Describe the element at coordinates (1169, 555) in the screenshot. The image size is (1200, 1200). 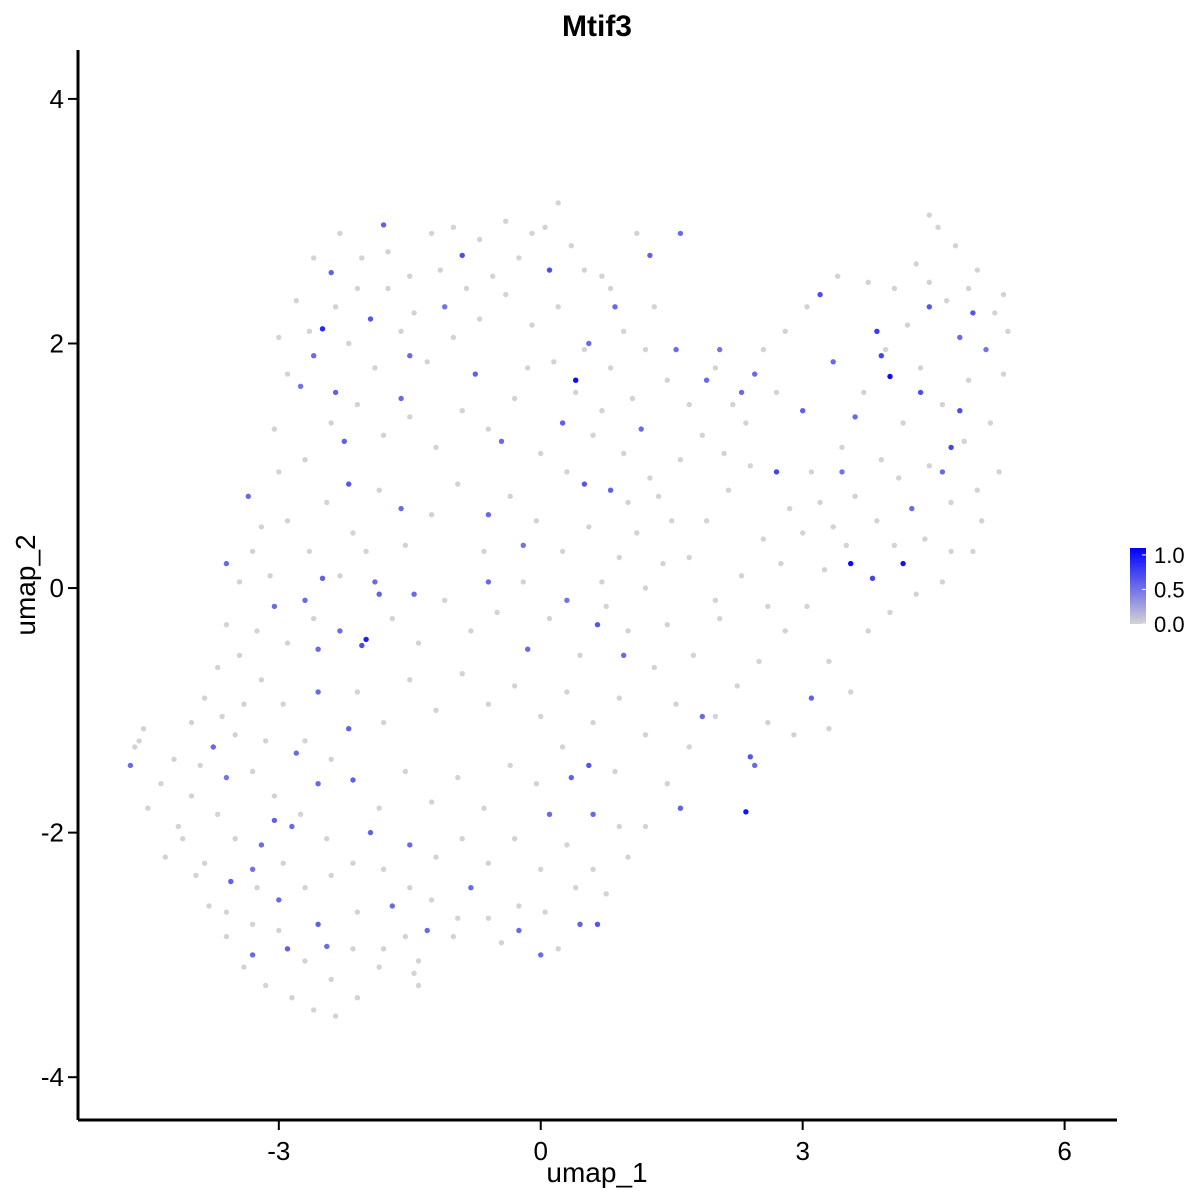
I see `legend-tick-label: 1.0` at that location.